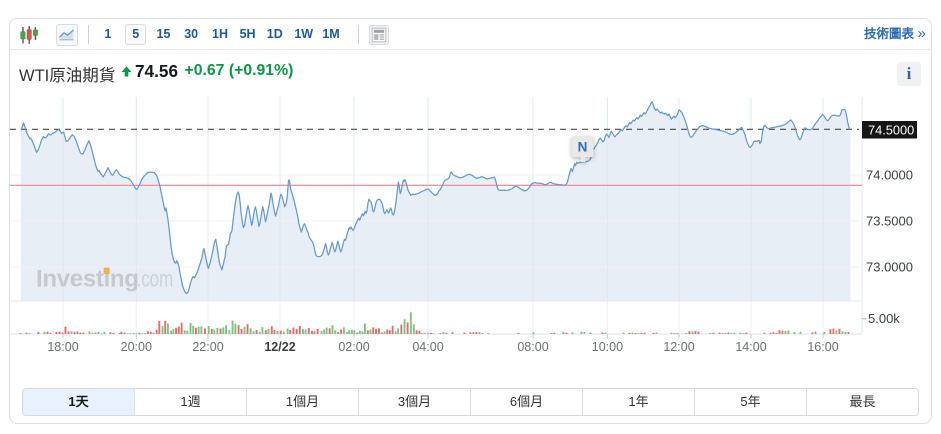 The width and height of the screenshot is (941, 434). What do you see at coordinates (678, 347) in the screenshot?
I see `svg-text: 12:00` at bounding box center [678, 347].